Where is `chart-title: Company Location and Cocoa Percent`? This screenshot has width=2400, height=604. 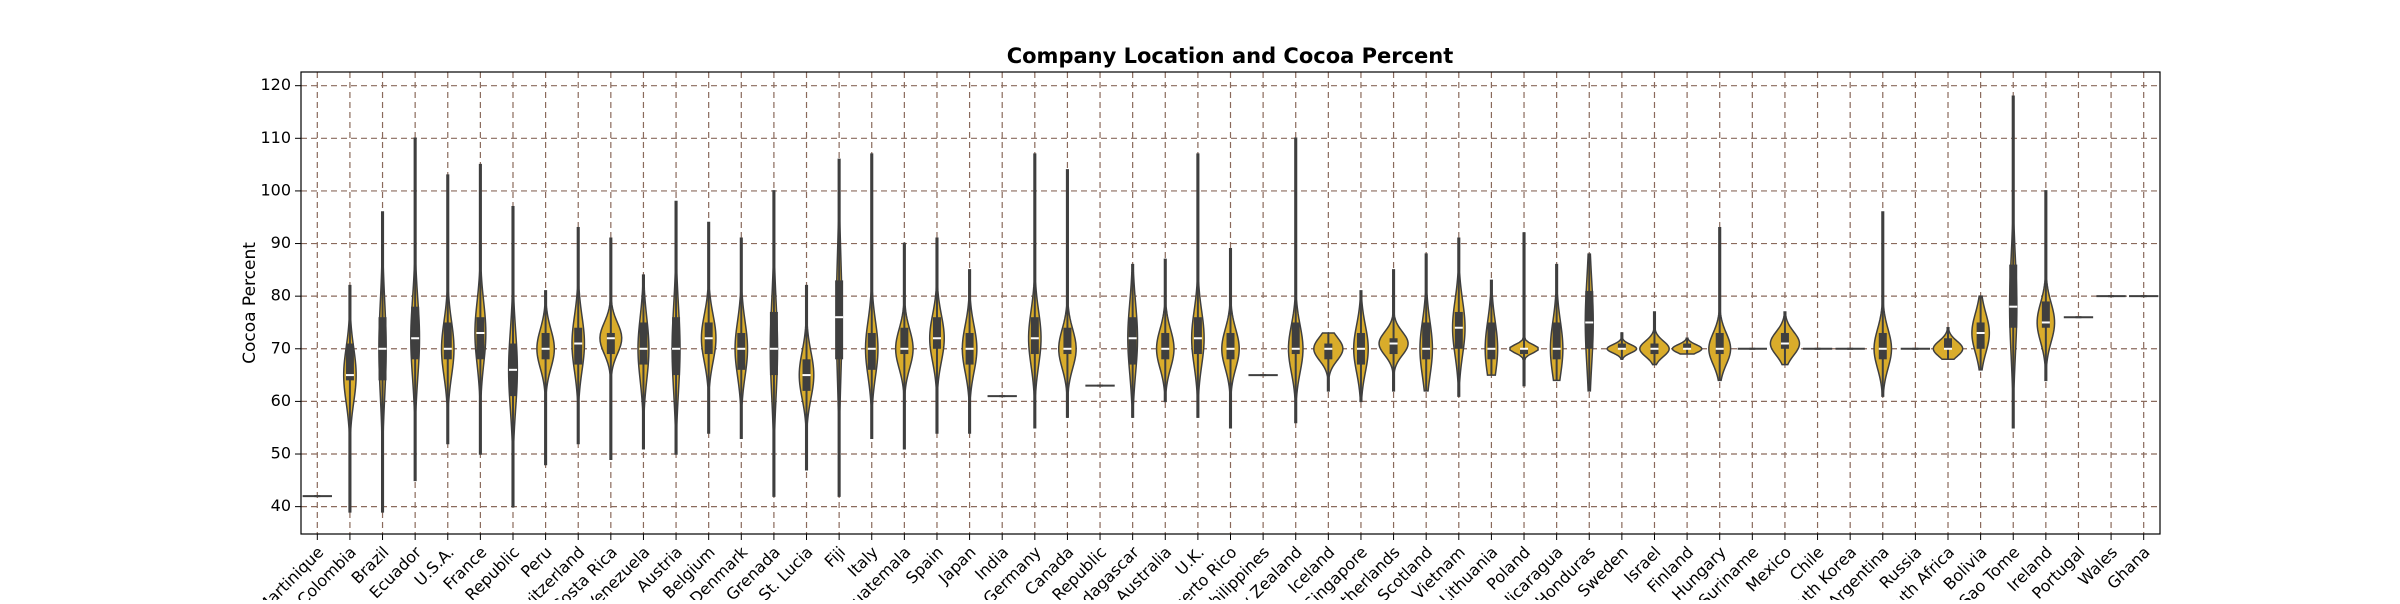
chart-title: Company Location and Cocoa Percent is located at coordinates (1230, 56).